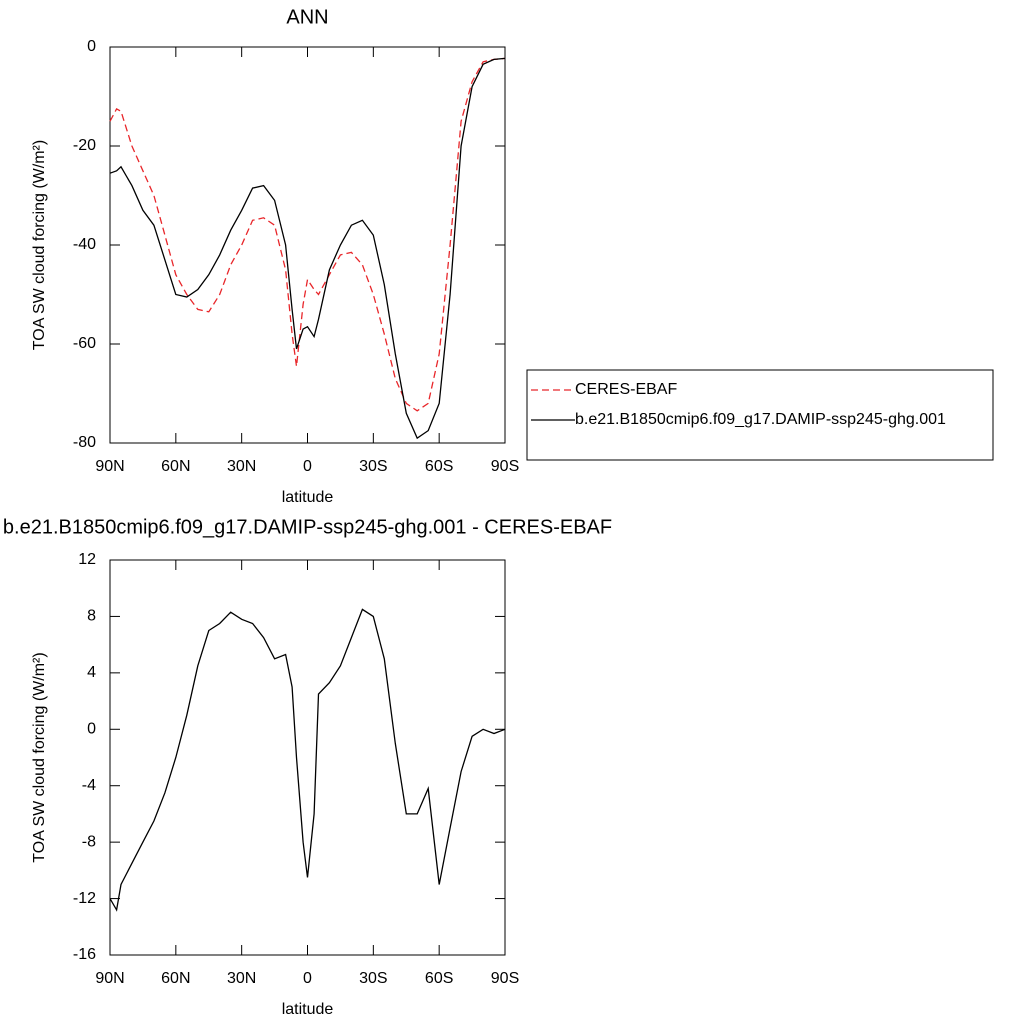  I want to click on y-tick-label: -80, so click(84, 442).